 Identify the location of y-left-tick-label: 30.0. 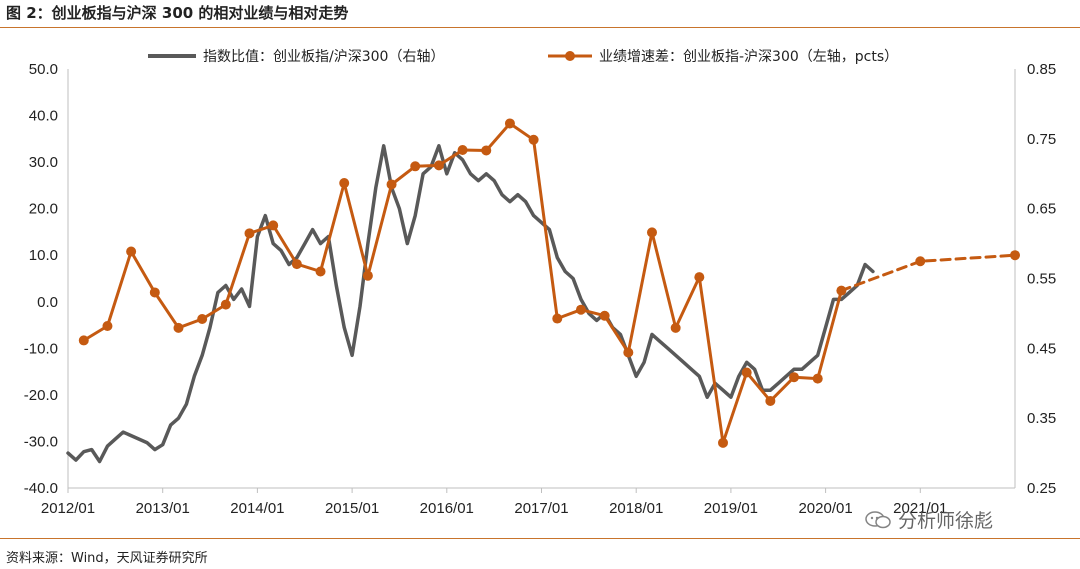
(43, 162).